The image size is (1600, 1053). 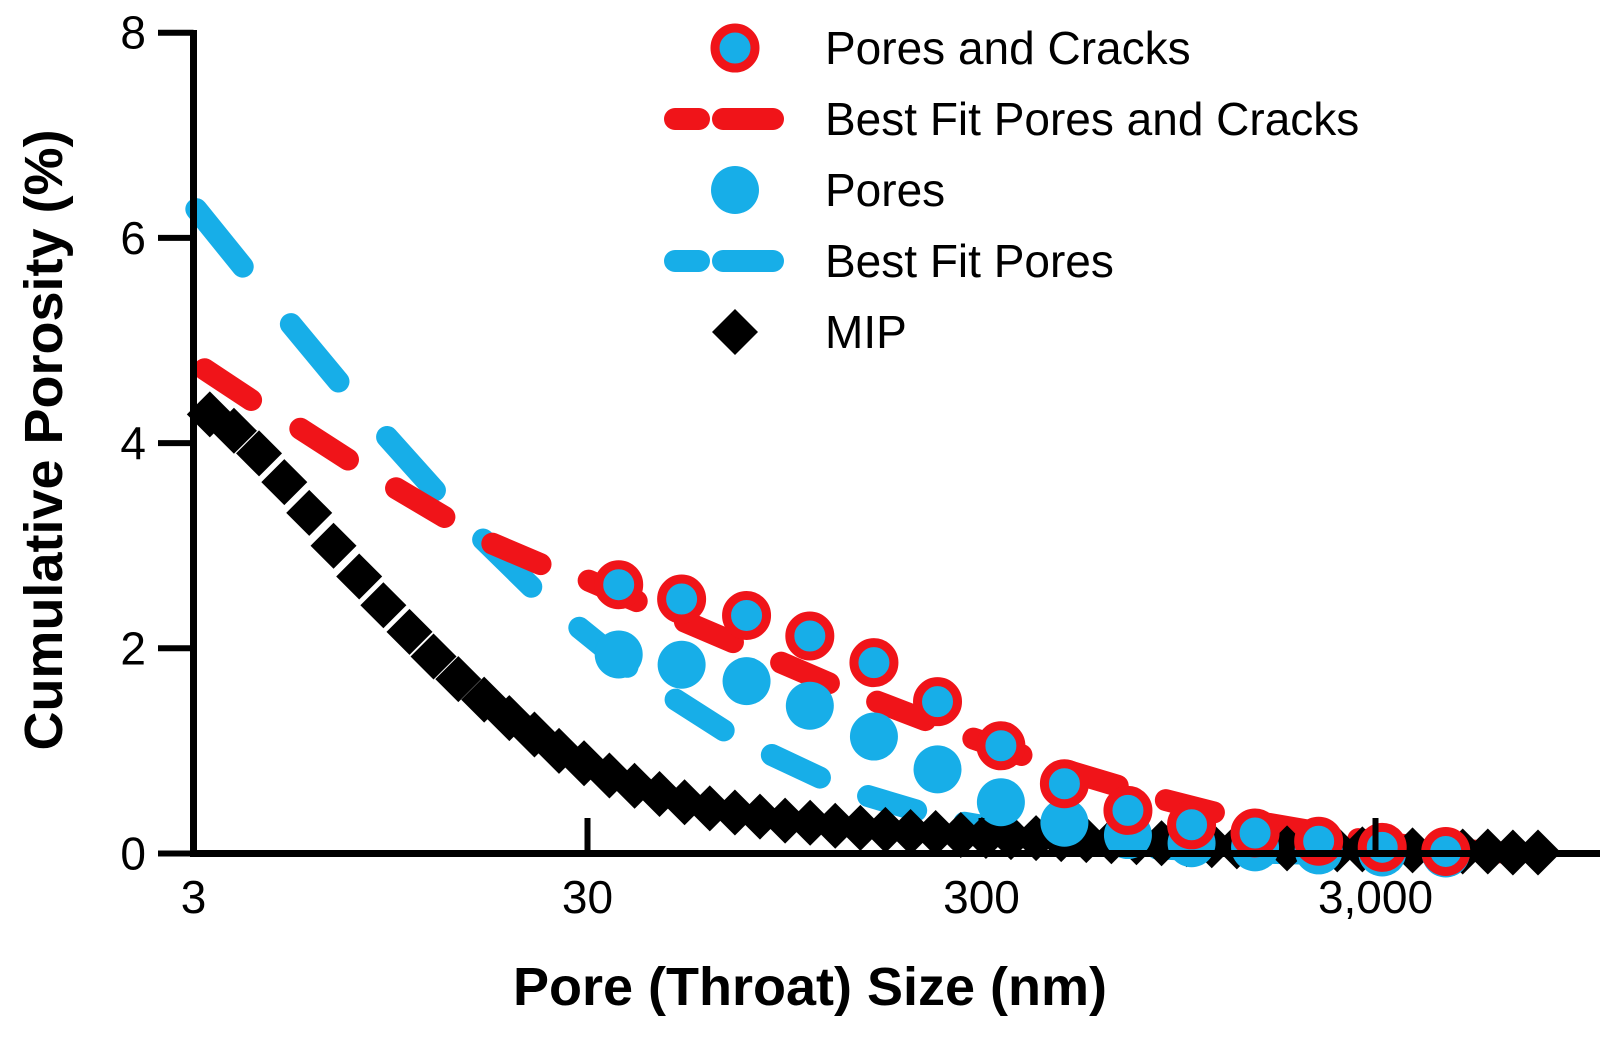 I want to click on dot-marker-icon, so click(x=735, y=190).